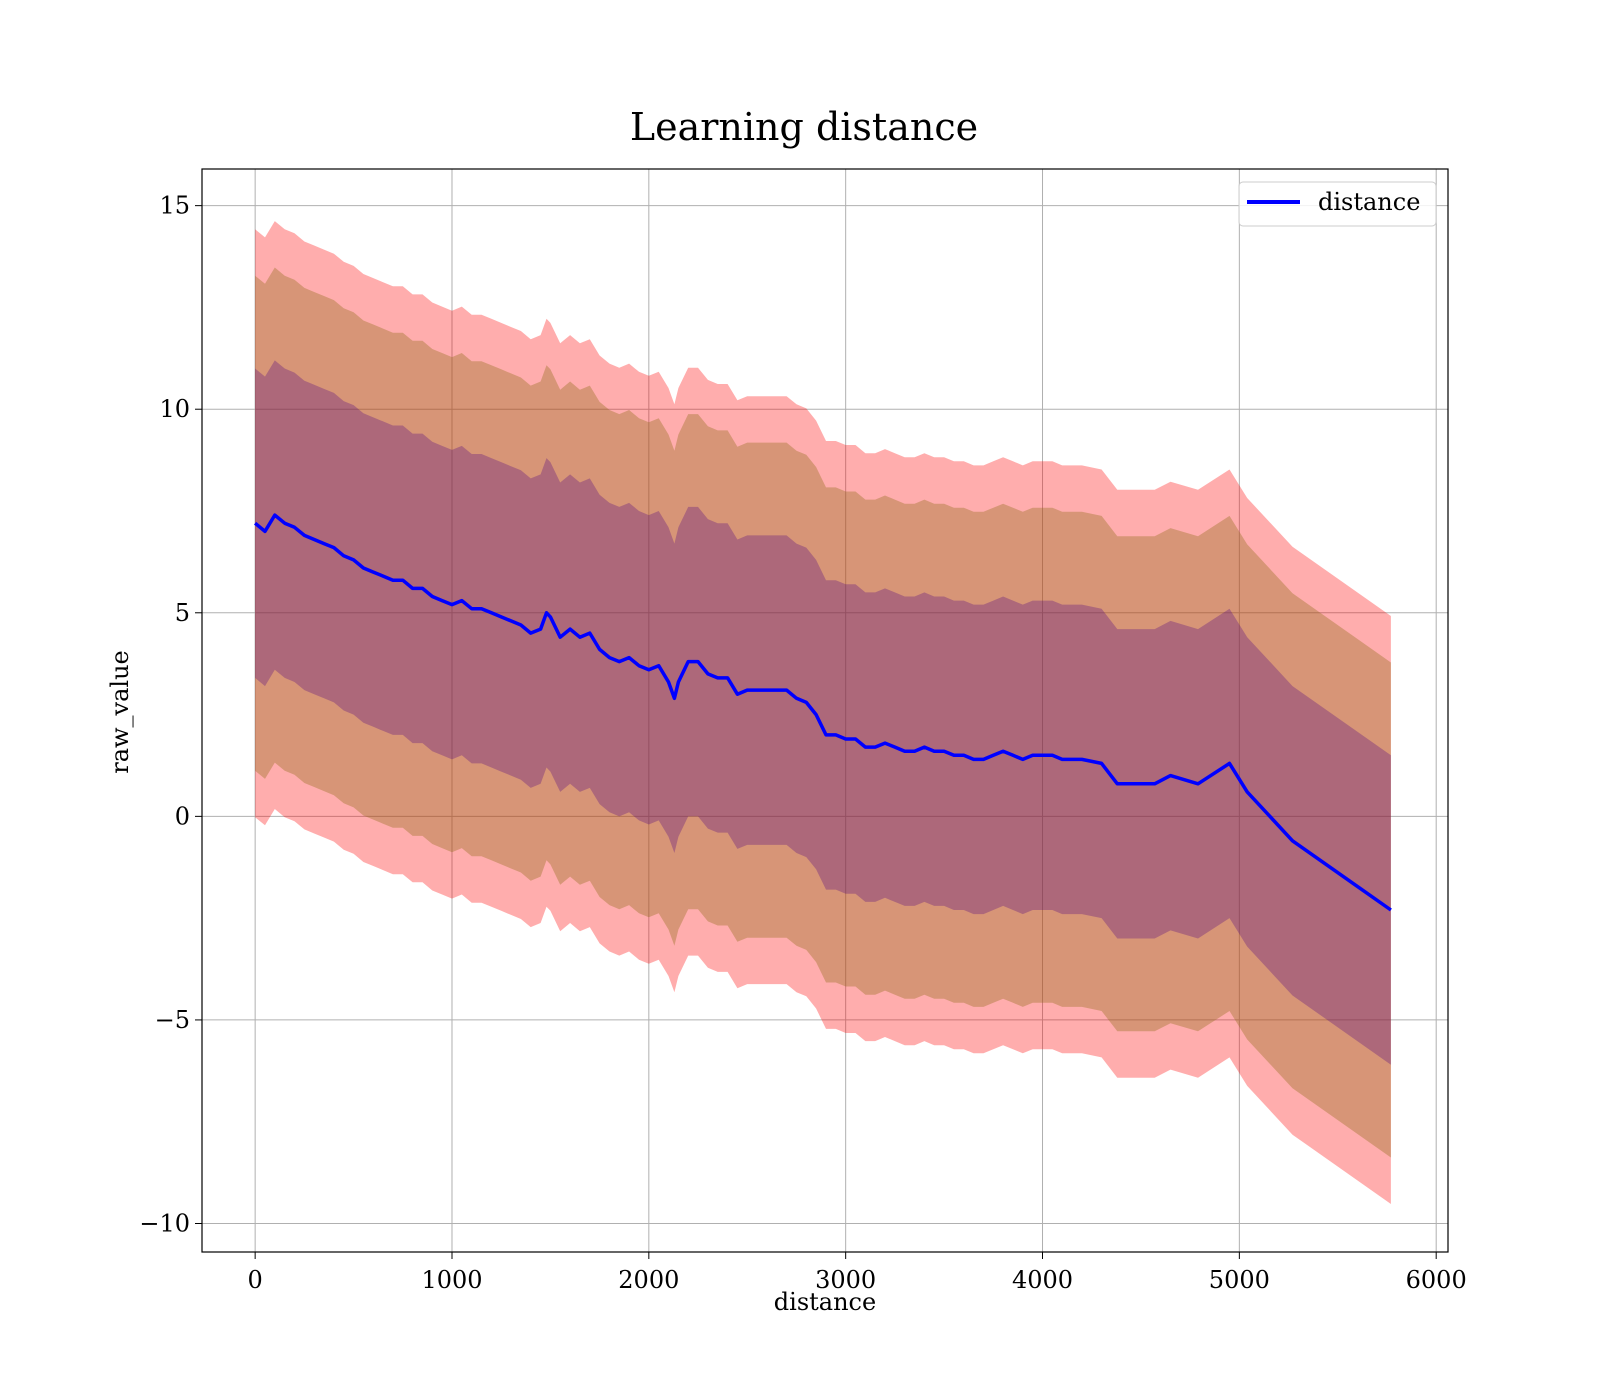  Describe the element at coordinates (845, 1280) in the screenshot. I see `x-tick-label: 3000` at that location.